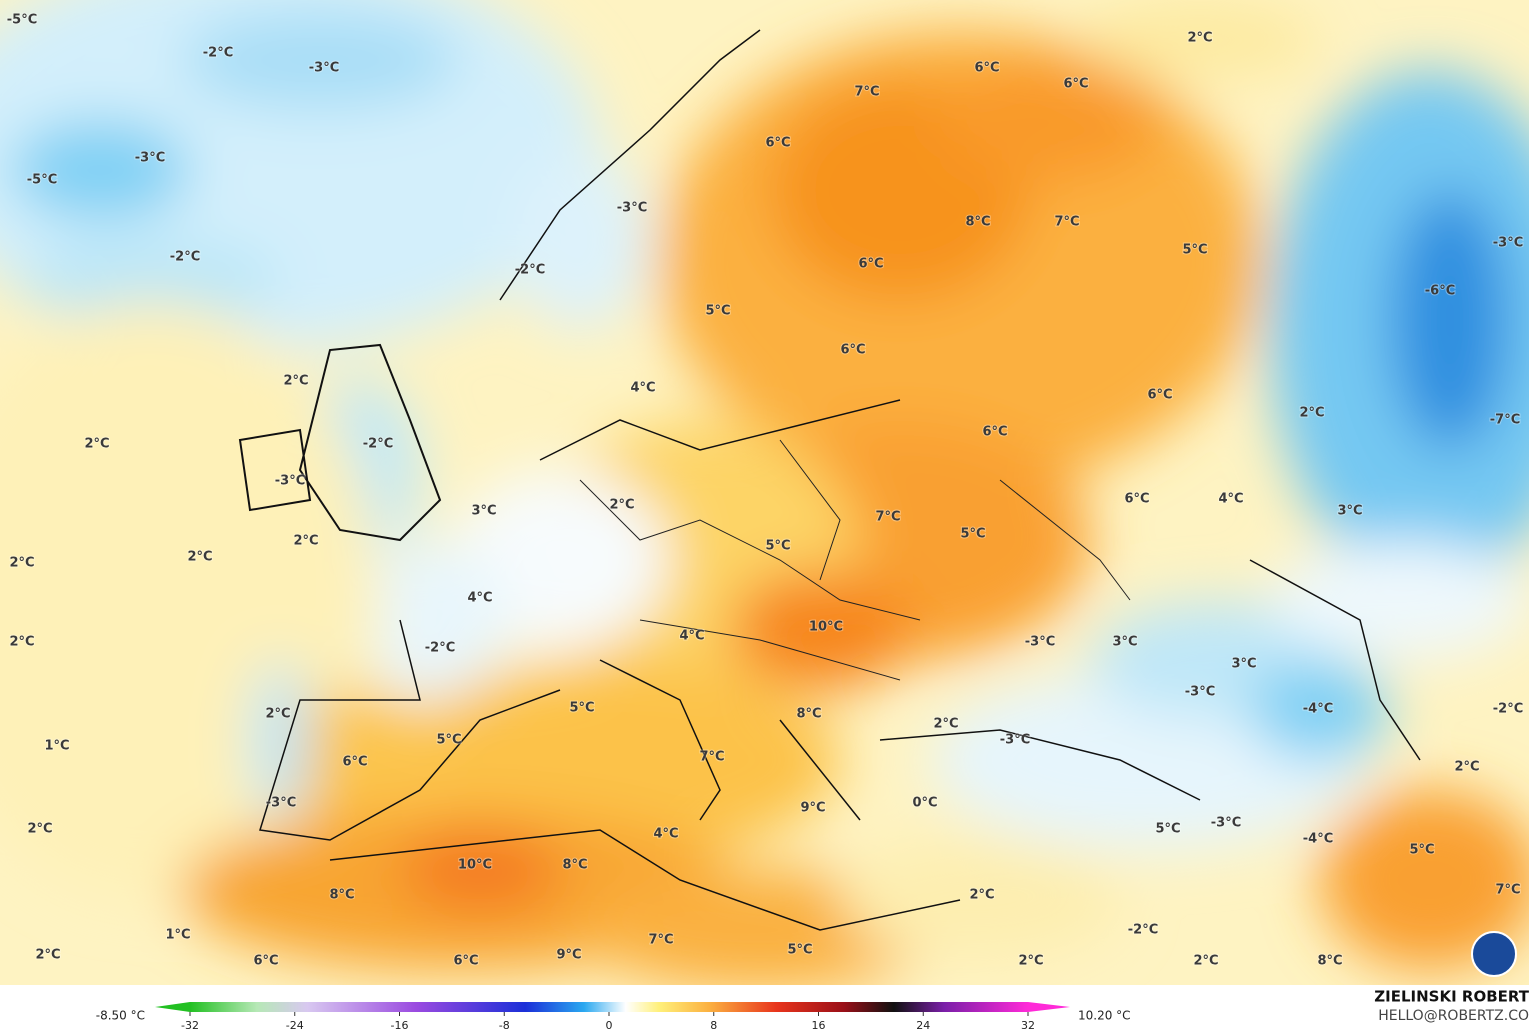 The width and height of the screenshot is (1529, 1035). Describe the element at coordinates (1453, 1016) in the screenshot. I see `email: HELLO@ROBERTZ.CO` at that location.